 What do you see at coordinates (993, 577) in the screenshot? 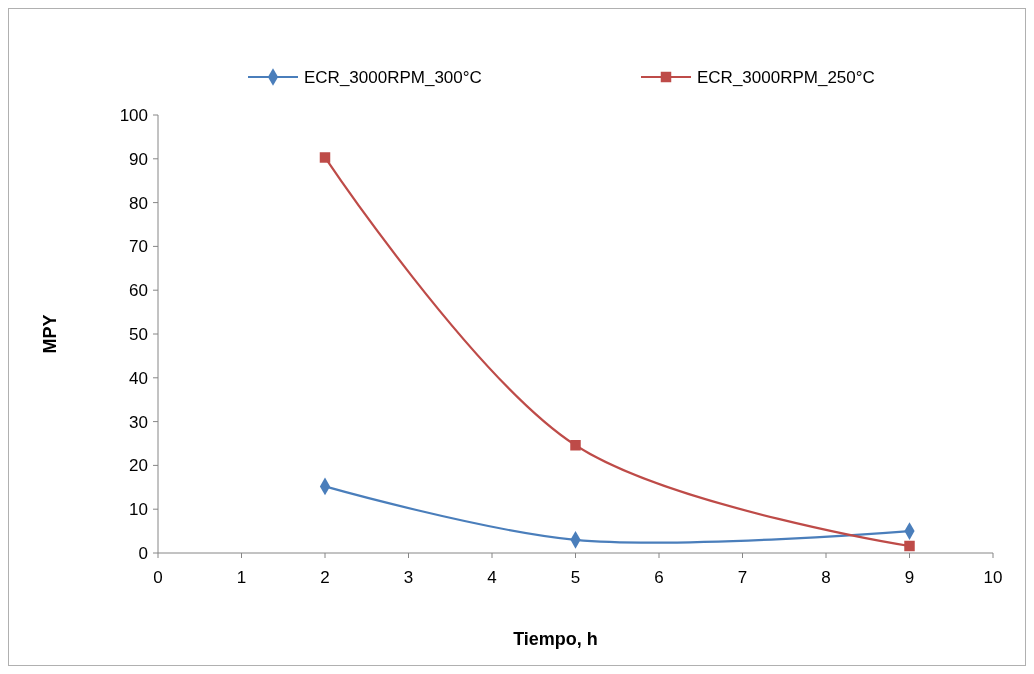
I see `x-tick-label: 10` at bounding box center [993, 577].